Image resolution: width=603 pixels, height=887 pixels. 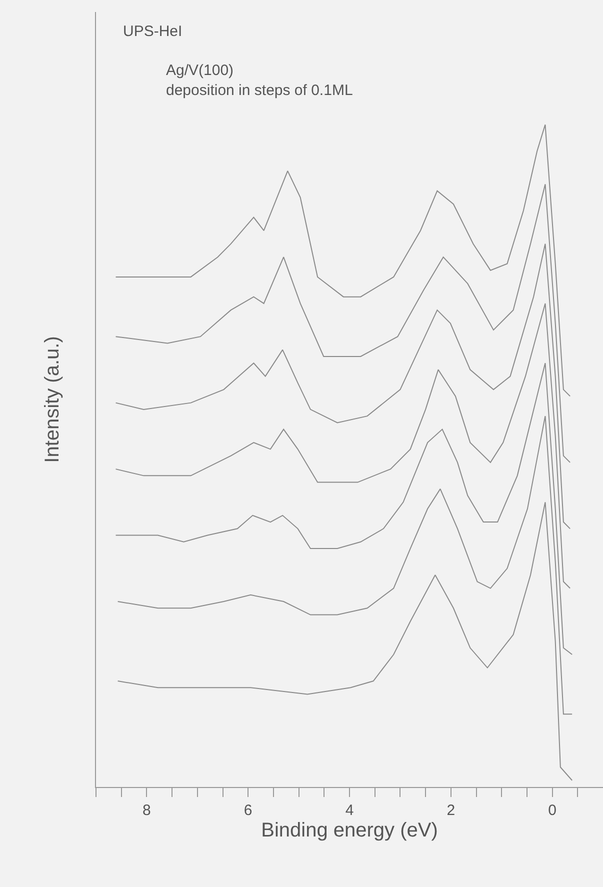 I want to click on text: Ag/V(100), so click(x=200, y=70).